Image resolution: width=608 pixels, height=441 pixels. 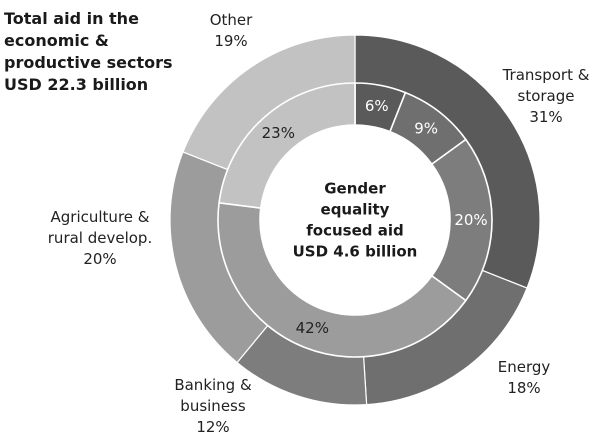 I want to click on inner-value-label: 9%, so click(x=426, y=128).